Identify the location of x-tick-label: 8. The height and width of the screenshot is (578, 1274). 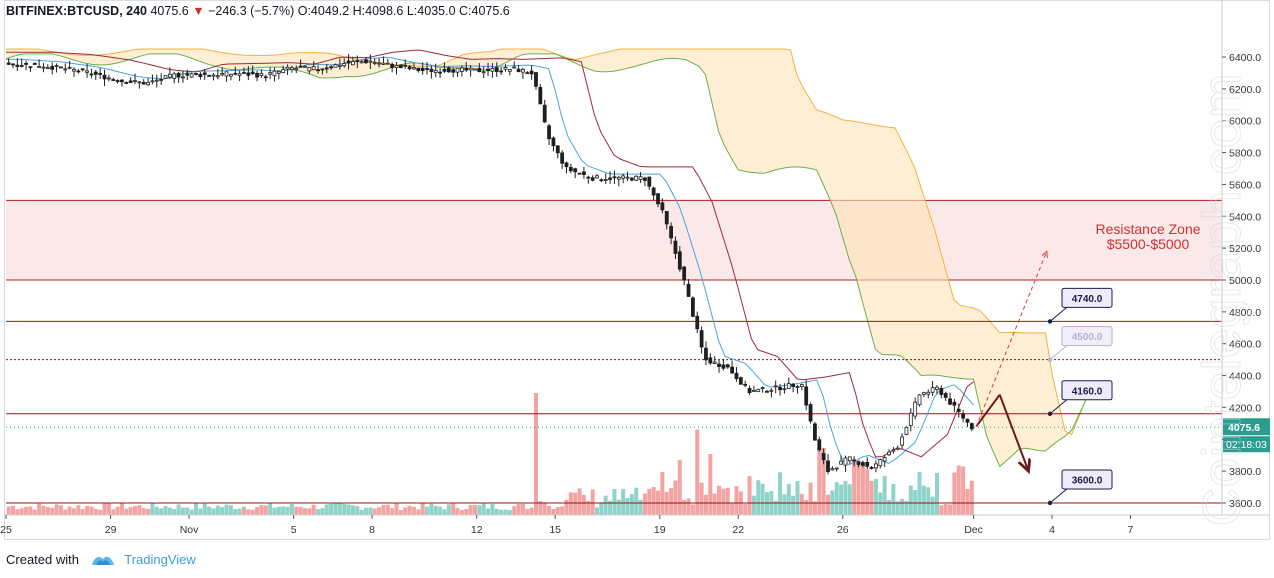
(372, 530).